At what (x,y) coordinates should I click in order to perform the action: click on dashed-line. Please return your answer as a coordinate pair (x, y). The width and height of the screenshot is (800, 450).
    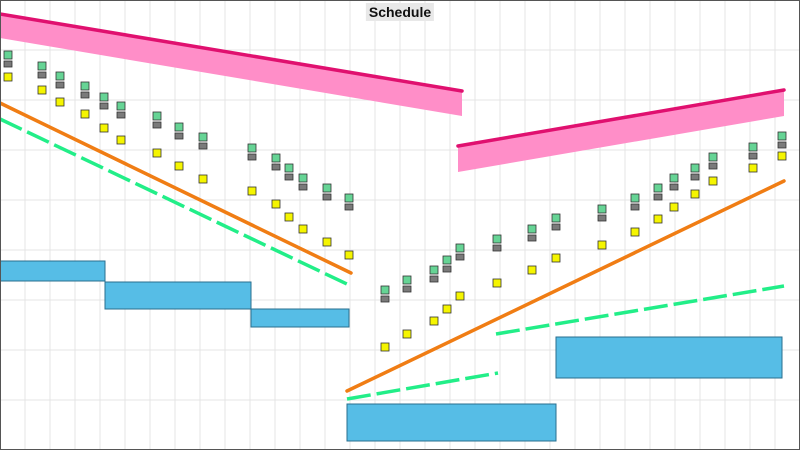
    Looking at the image, I should click on (640, 310).